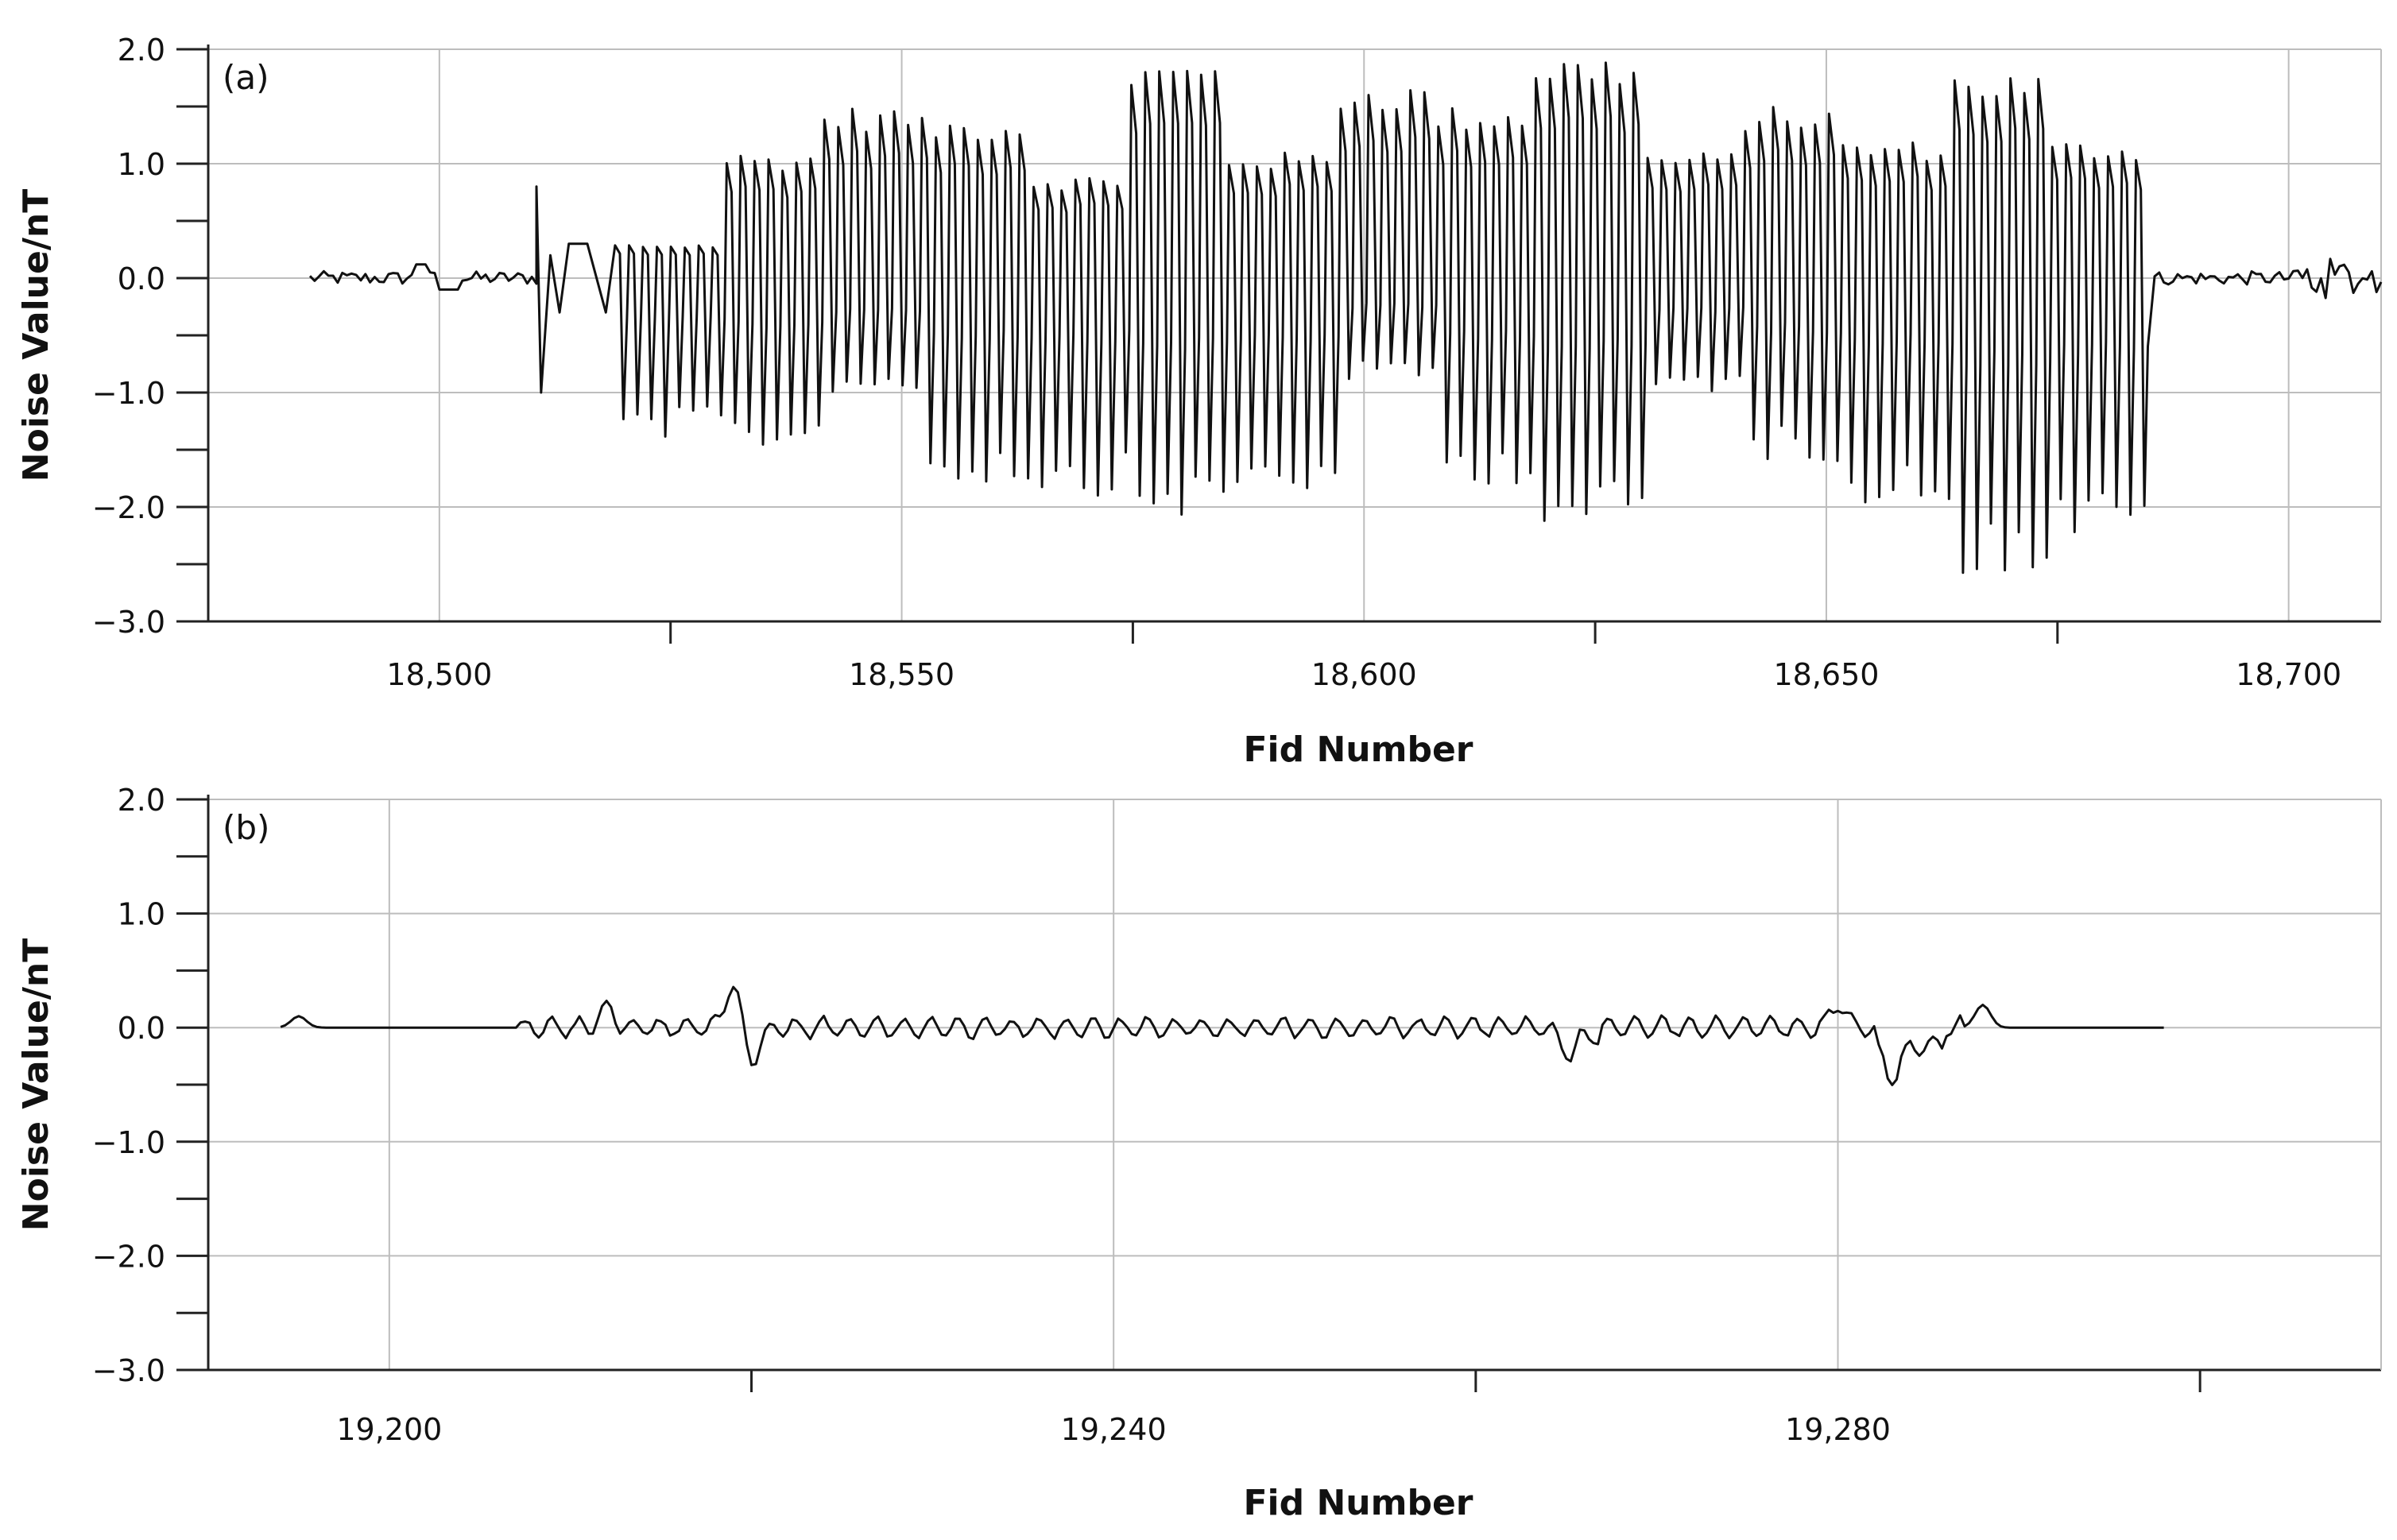  I want to click on x-tick-label: 19,240, so click(1114, 1430).